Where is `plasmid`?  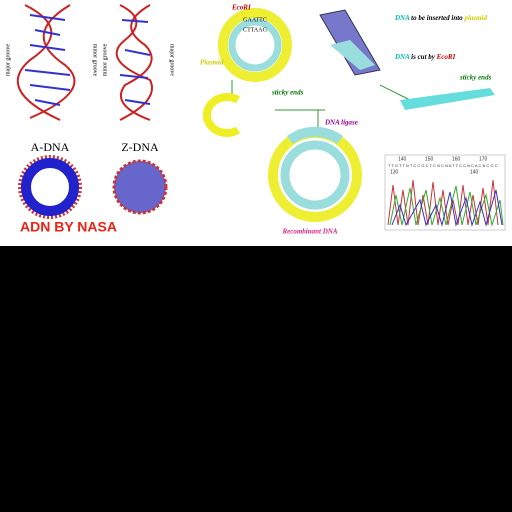 plasmid is located at coordinates (255, 45).